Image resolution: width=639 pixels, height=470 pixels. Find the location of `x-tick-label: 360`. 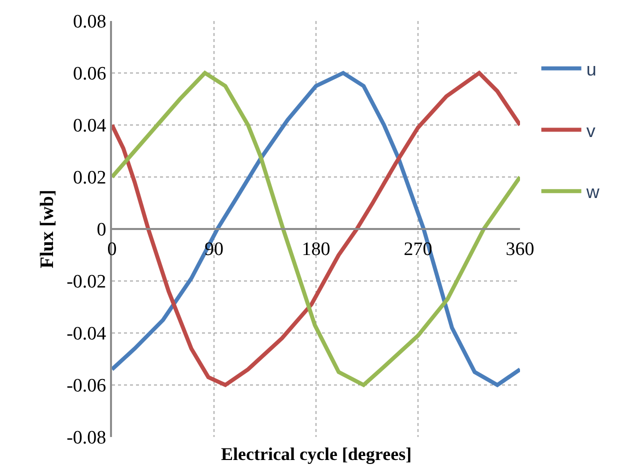

x-tick-label: 360 is located at coordinates (520, 249).